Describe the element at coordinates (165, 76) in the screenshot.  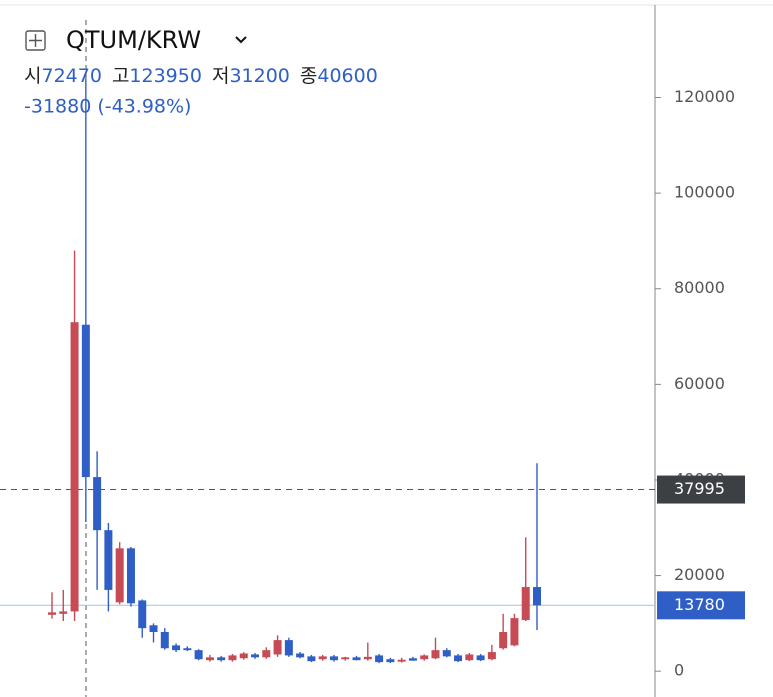
I see `legend-value: 123950` at that location.